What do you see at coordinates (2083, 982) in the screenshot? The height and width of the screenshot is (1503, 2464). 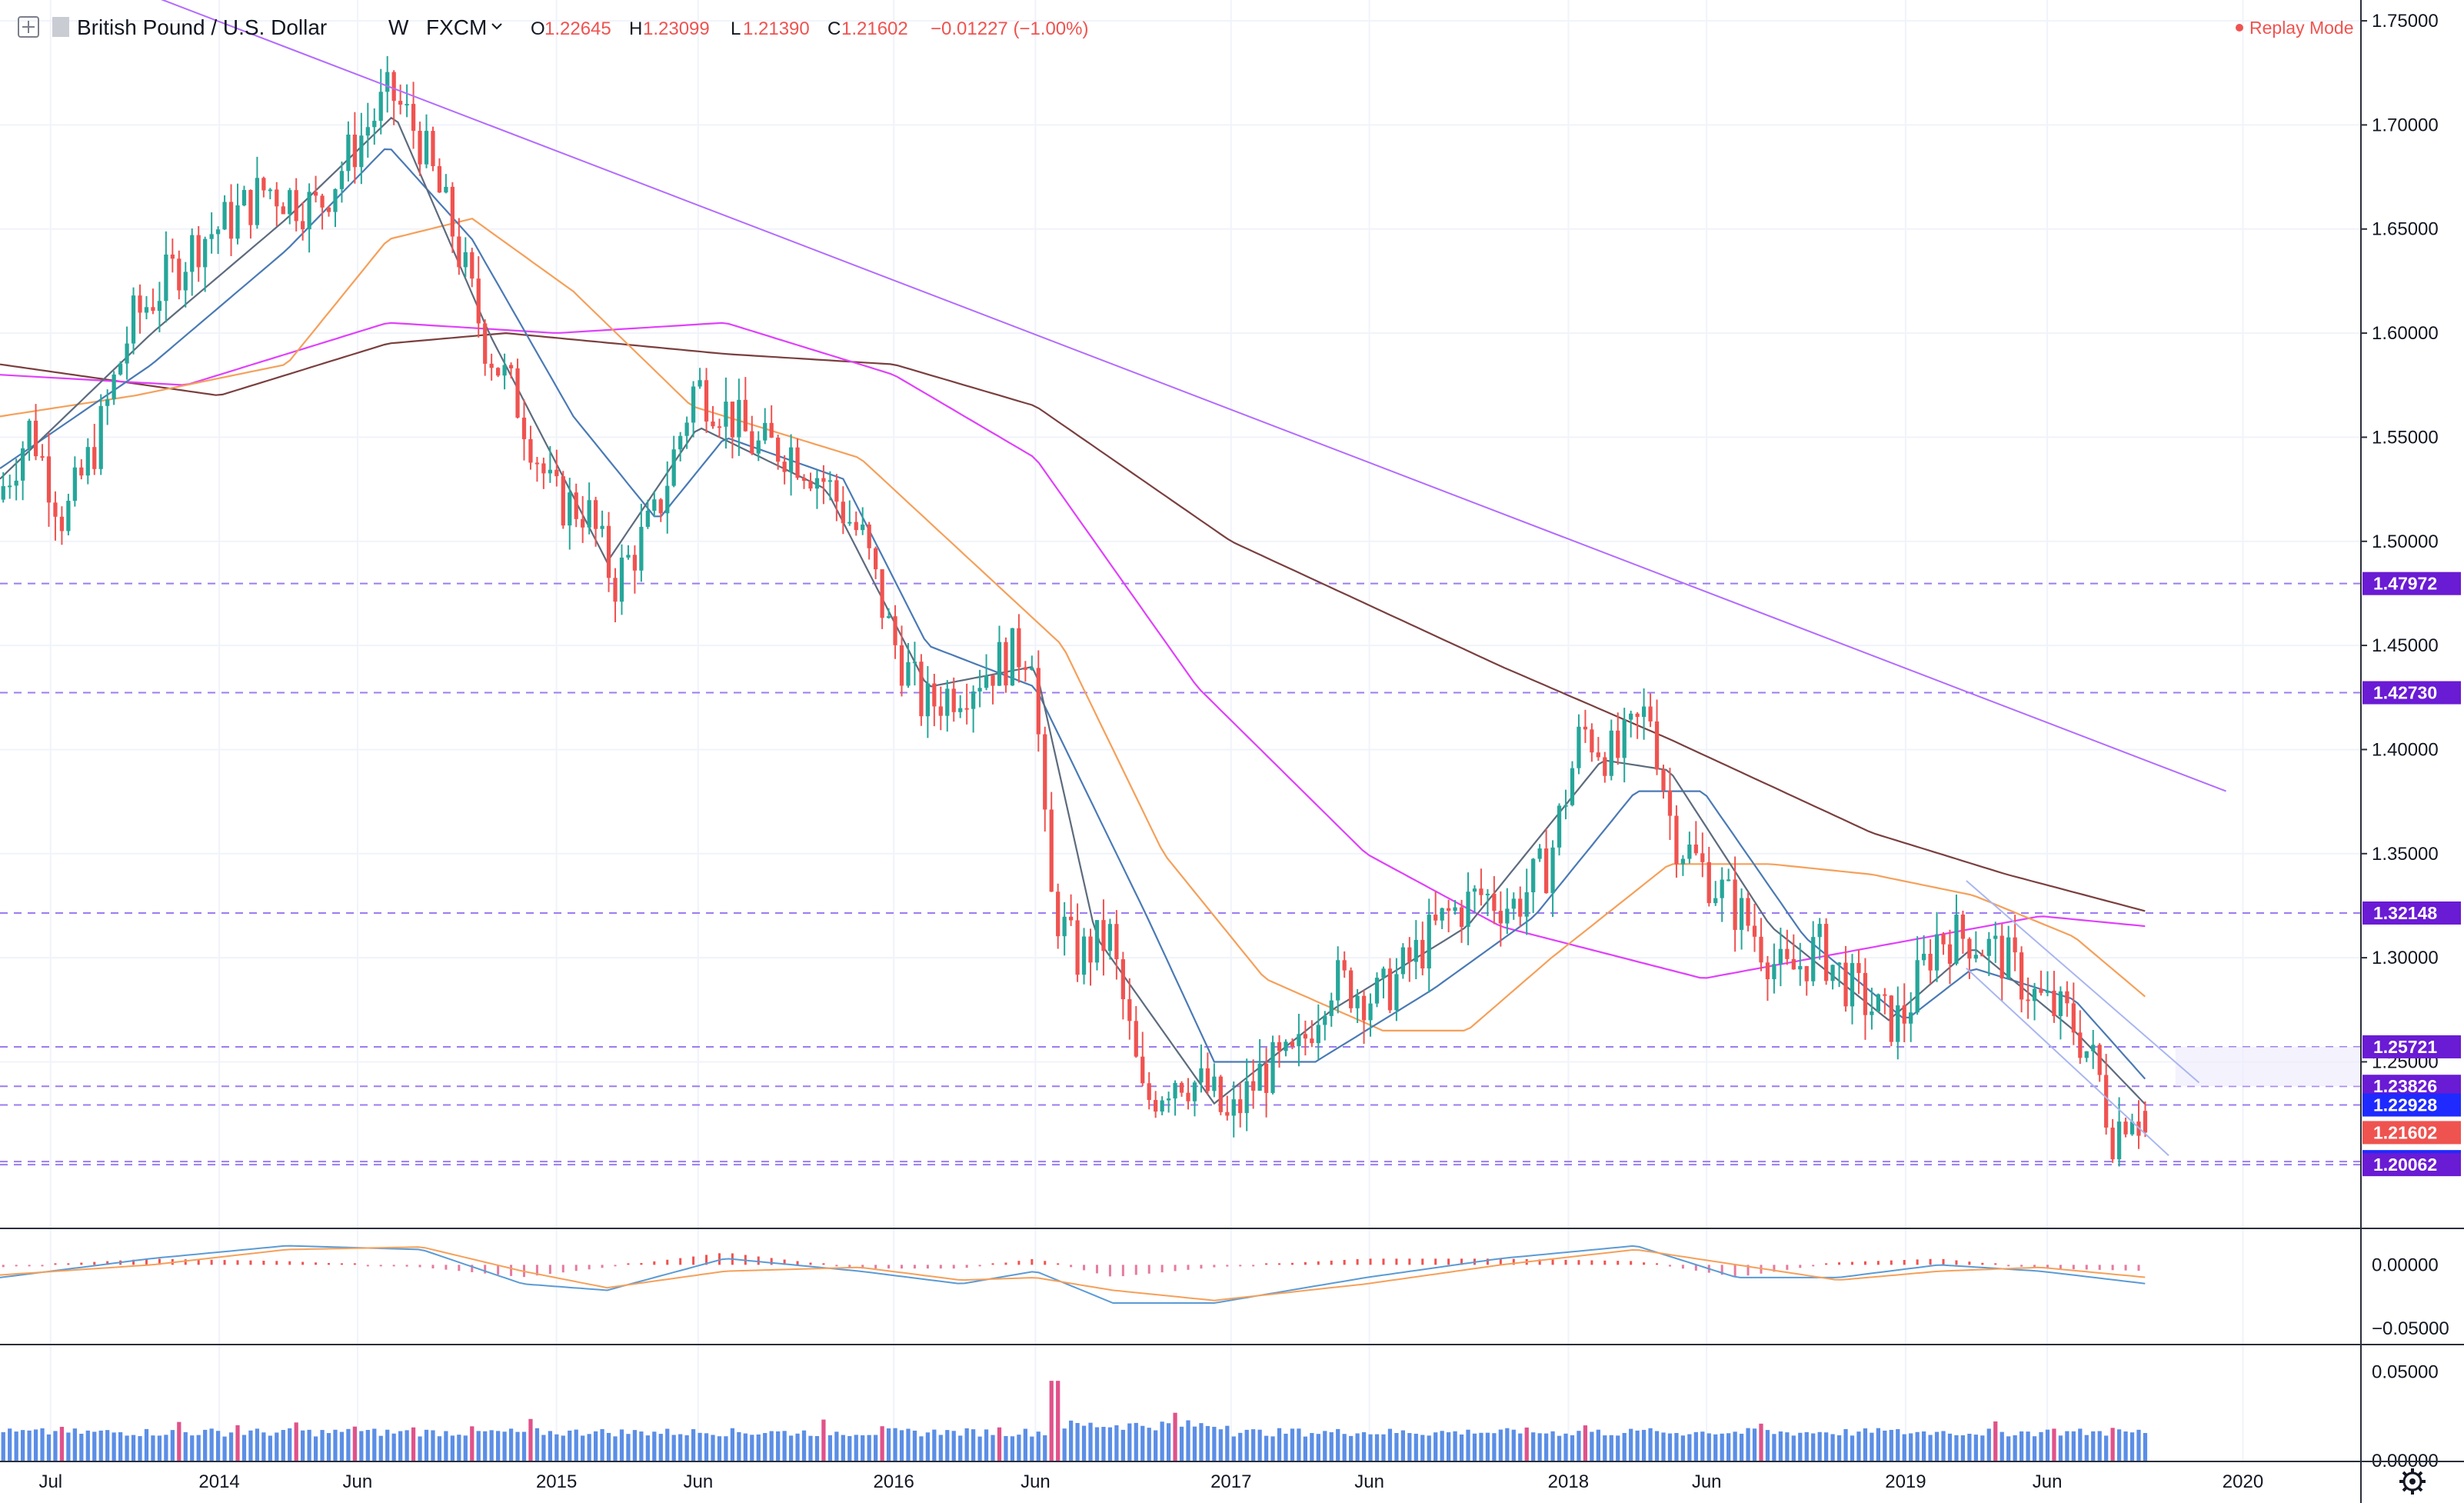 I see `channel-upper-line` at bounding box center [2083, 982].